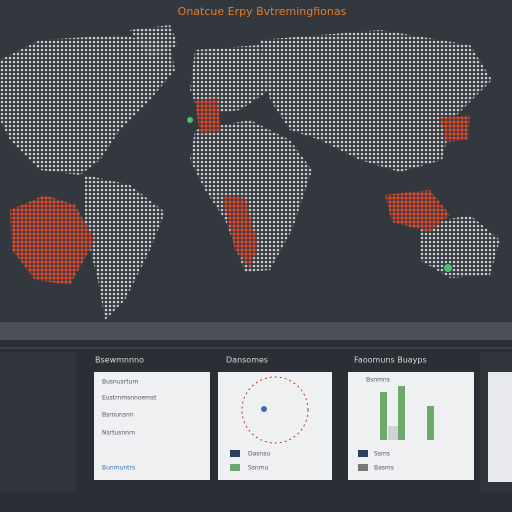 This screenshot has width=512, height=512. What do you see at coordinates (384, 468) in the screenshot?
I see `legend-label: Basms` at bounding box center [384, 468].